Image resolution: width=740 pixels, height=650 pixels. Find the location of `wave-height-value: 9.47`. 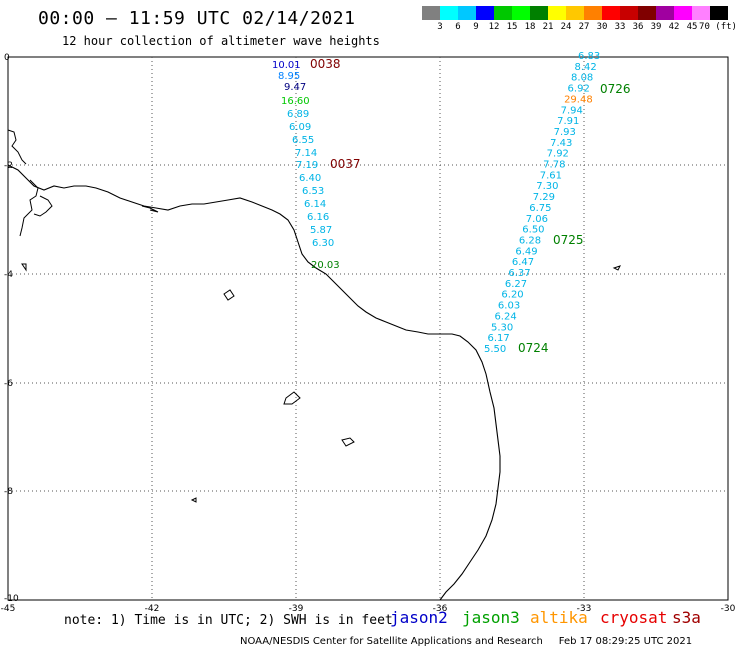

wave-height-value: 9.47 is located at coordinates (295, 87).